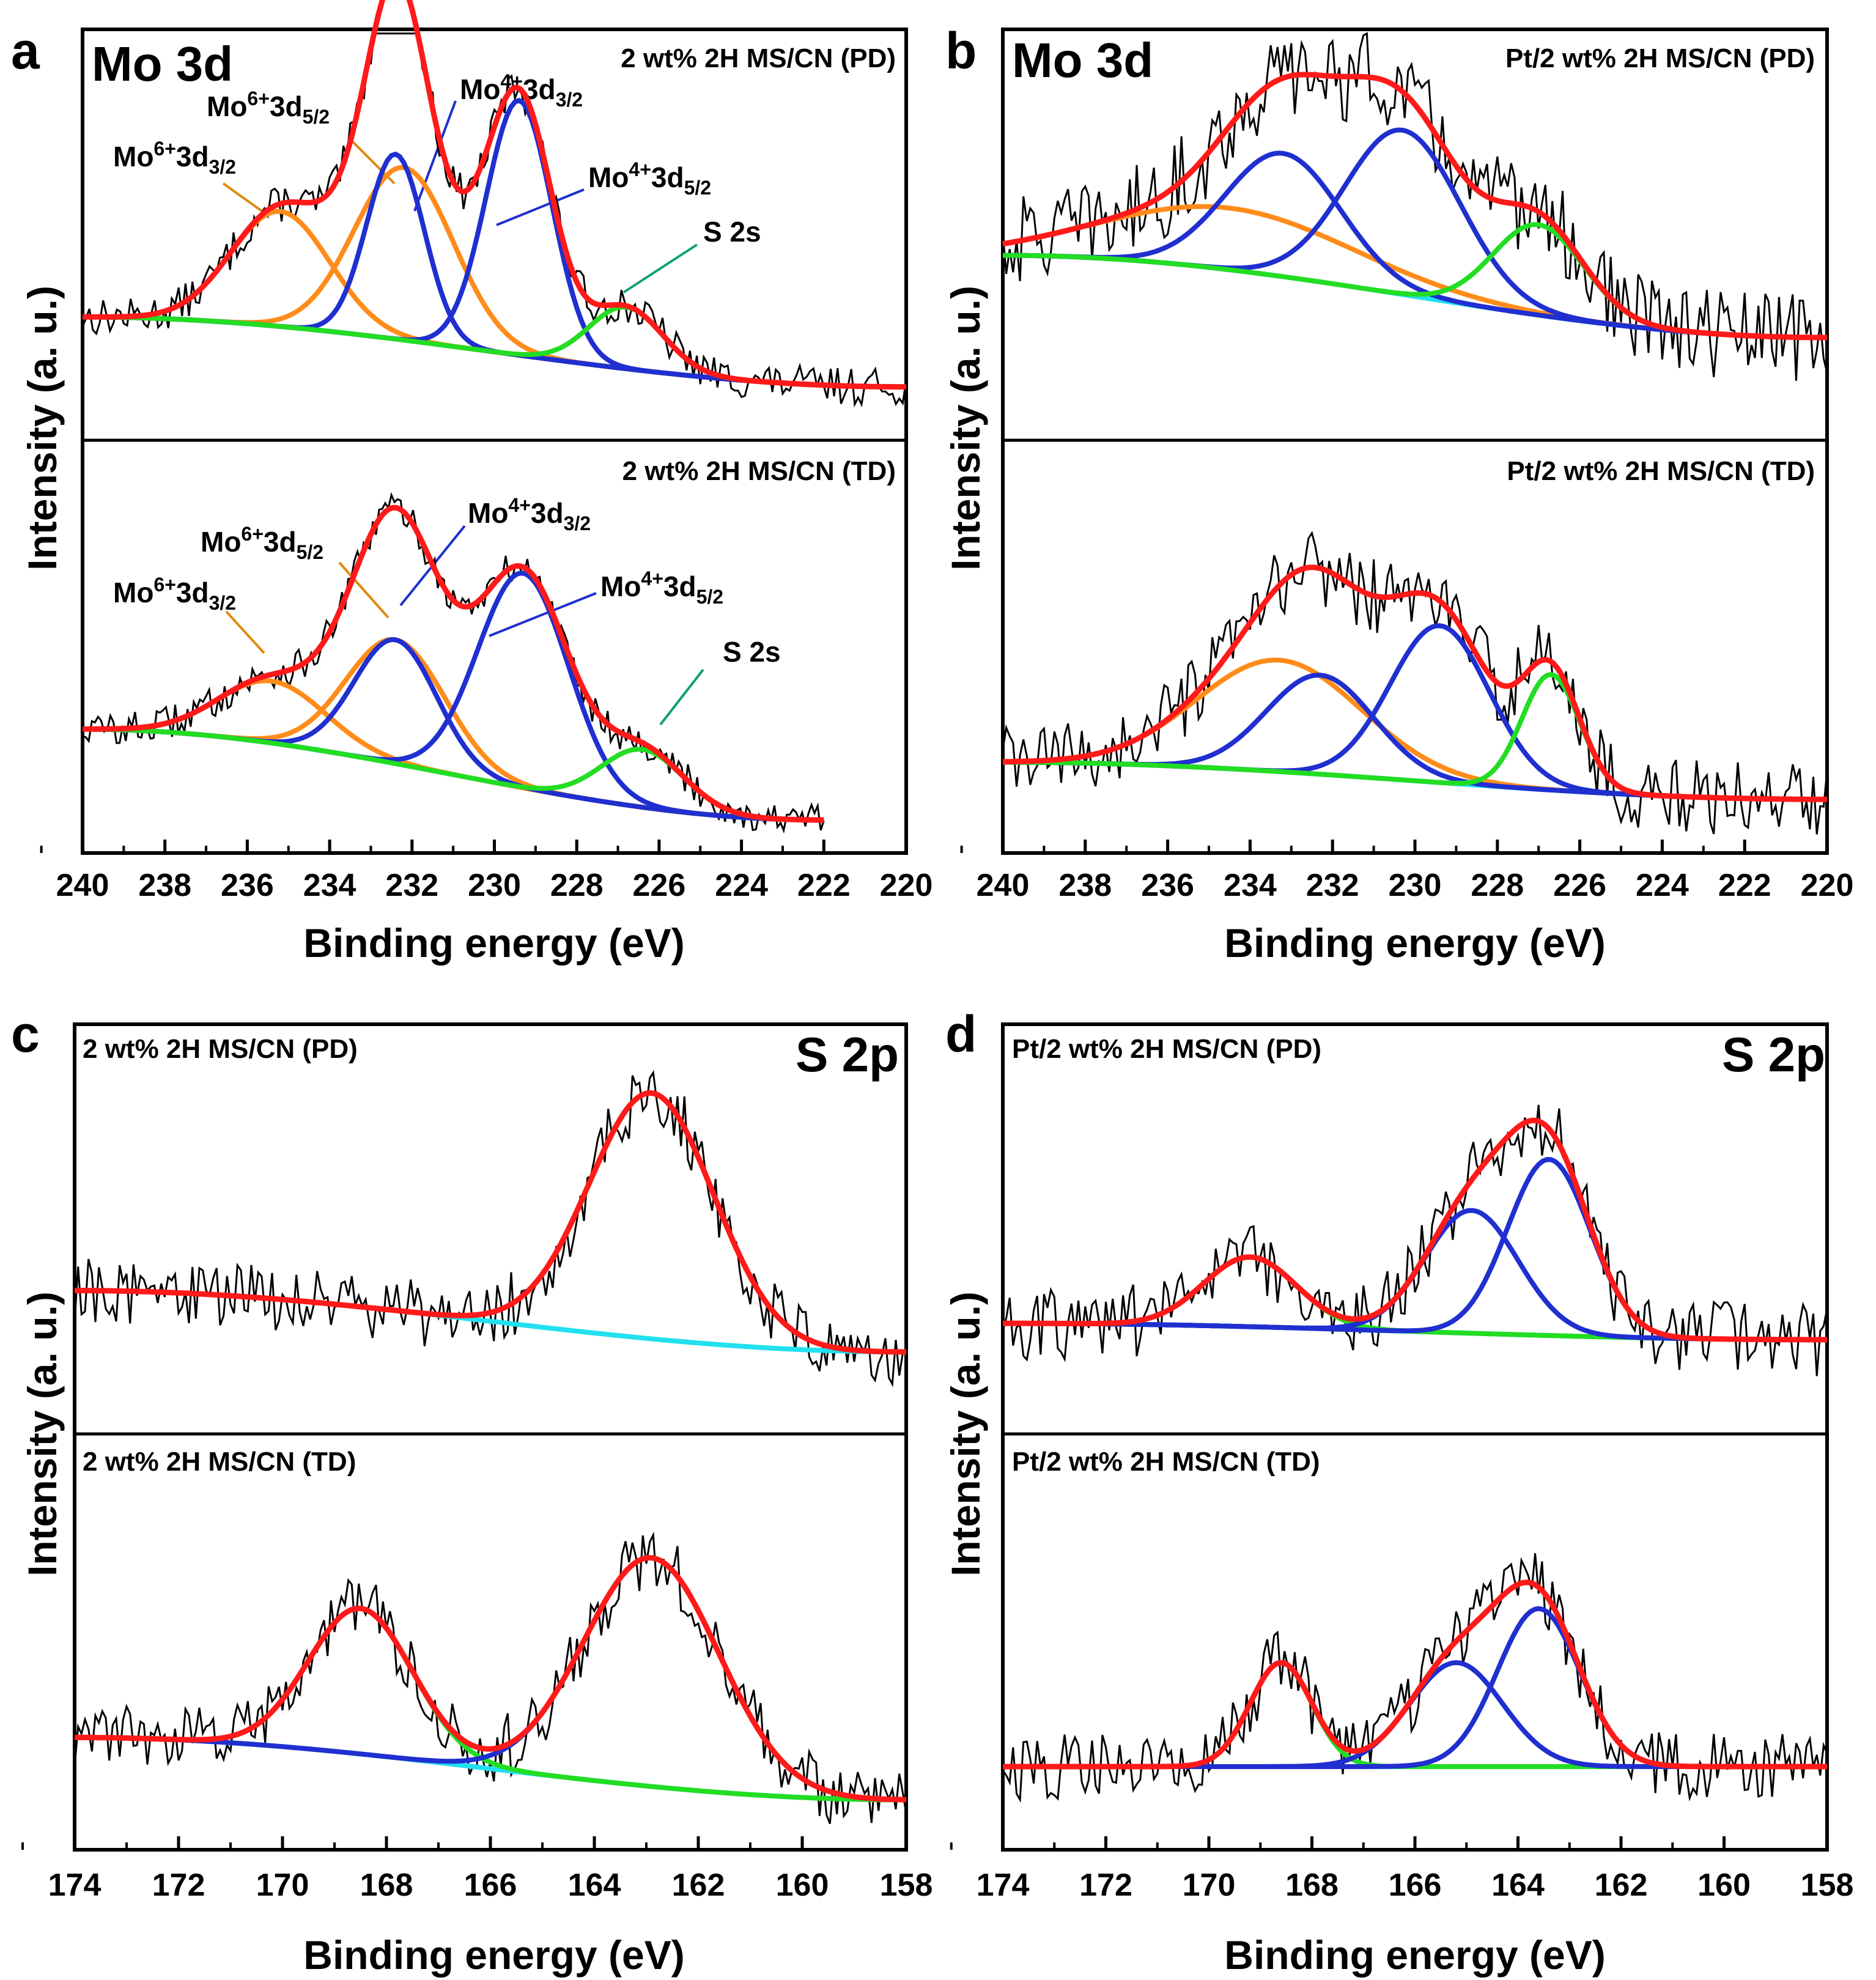 Image resolution: width=1876 pixels, height=1980 pixels. What do you see at coordinates (493, 943) in the screenshot?
I see `x-axis-title-a: Binding energy (eV)` at bounding box center [493, 943].